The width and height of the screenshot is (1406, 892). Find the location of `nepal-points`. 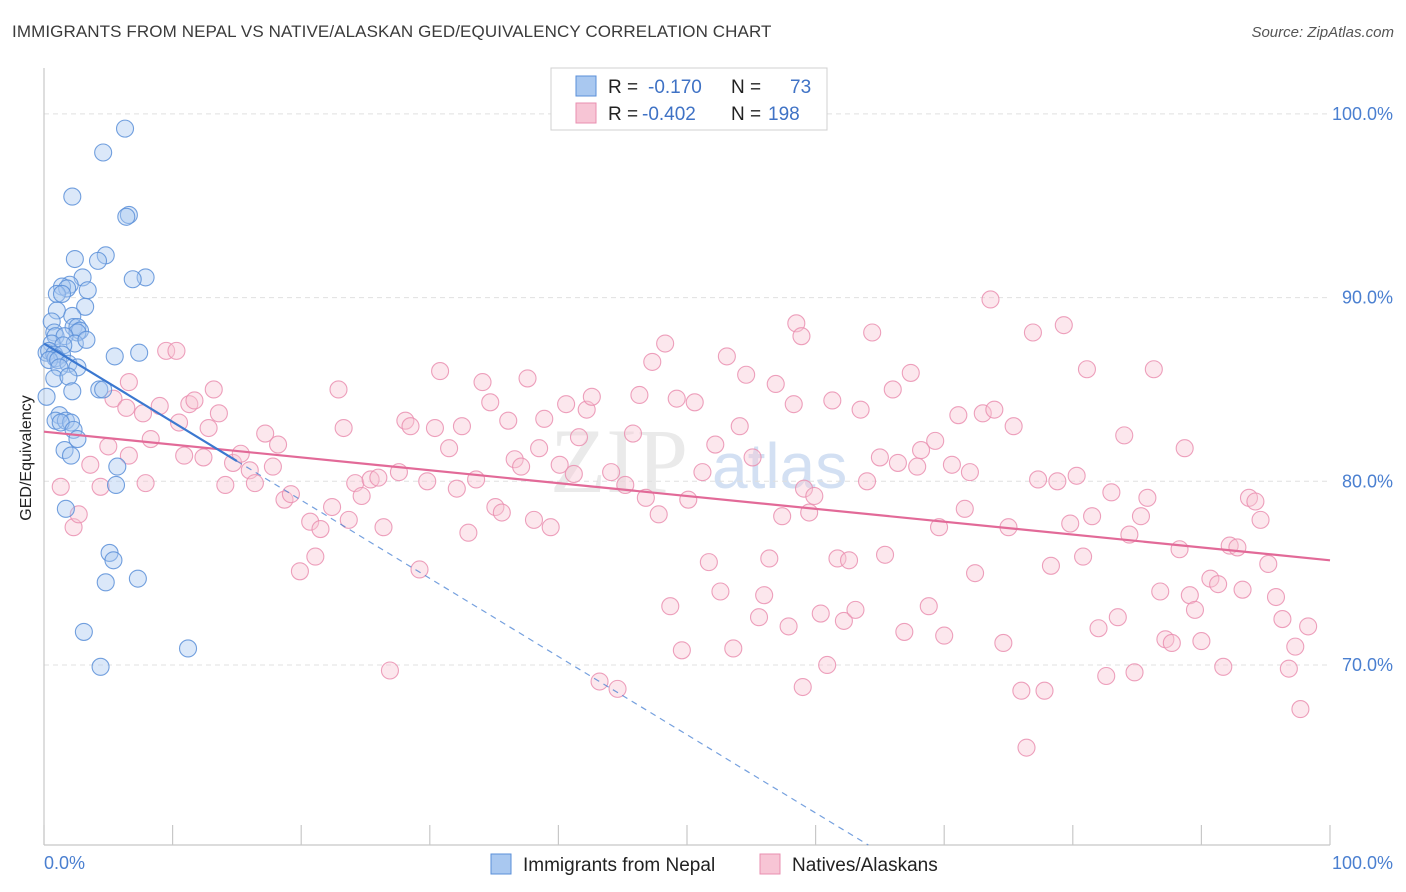

nepal-points is located at coordinates (117, 397).